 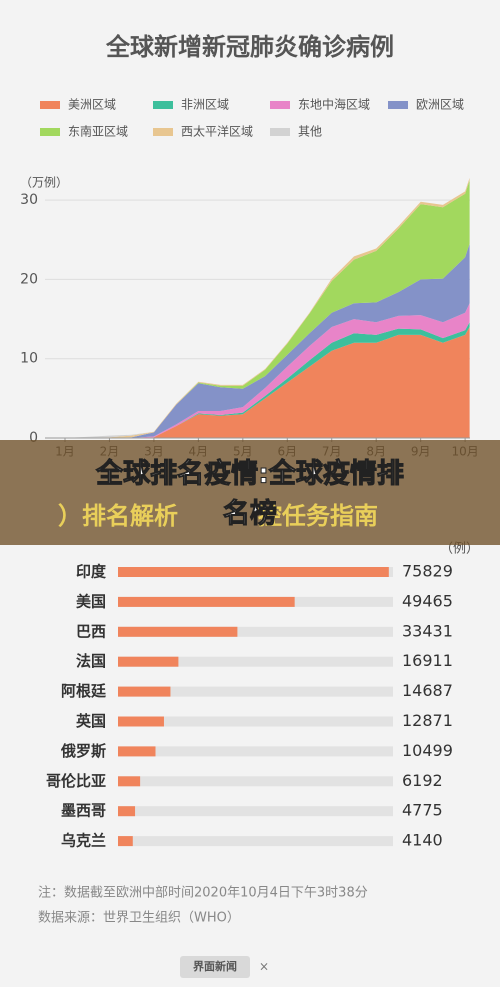 I want to click on banner-back-text: ）排名解析, so click(x=118, y=516).